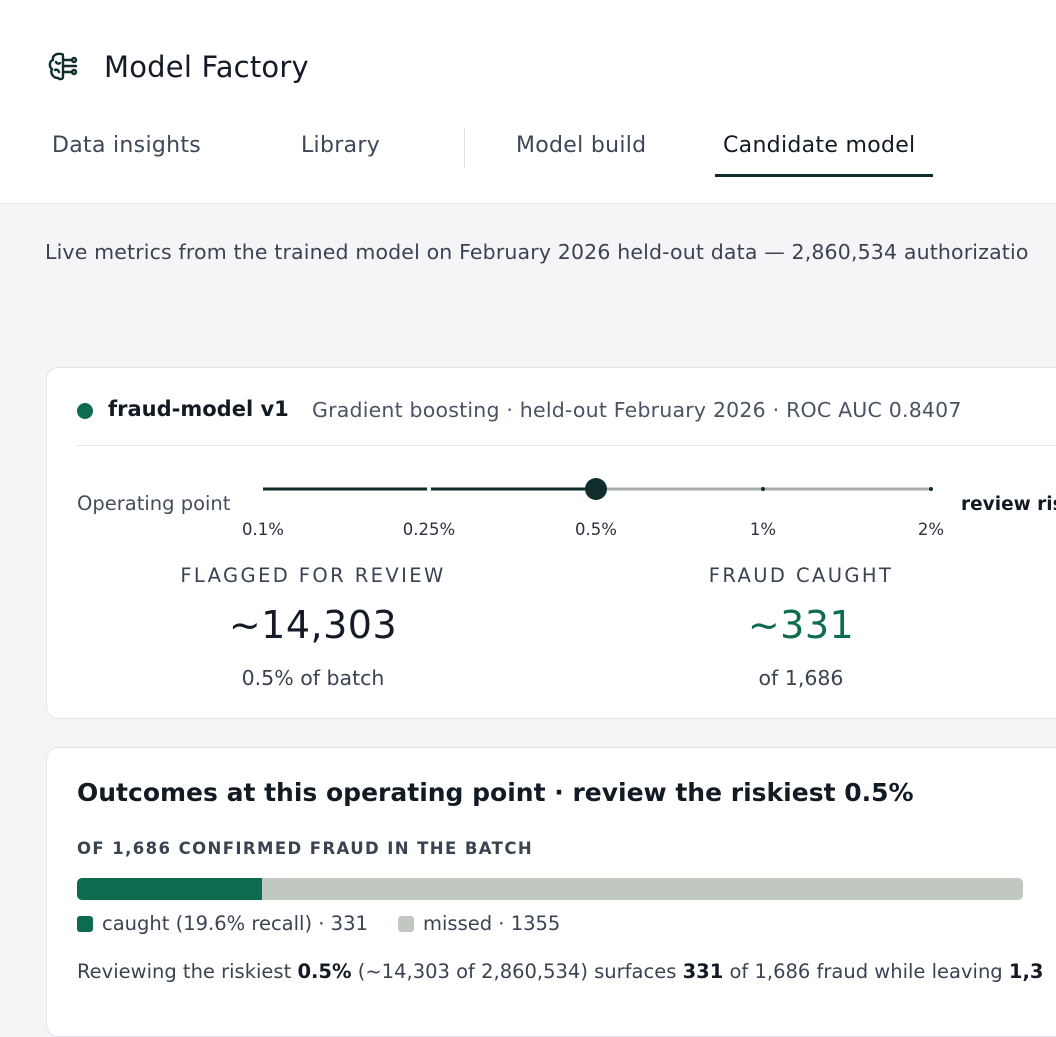 The width and height of the screenshot is (1056, 1037). I want to click on flagged-value: ~14,303, so click(313, 625).